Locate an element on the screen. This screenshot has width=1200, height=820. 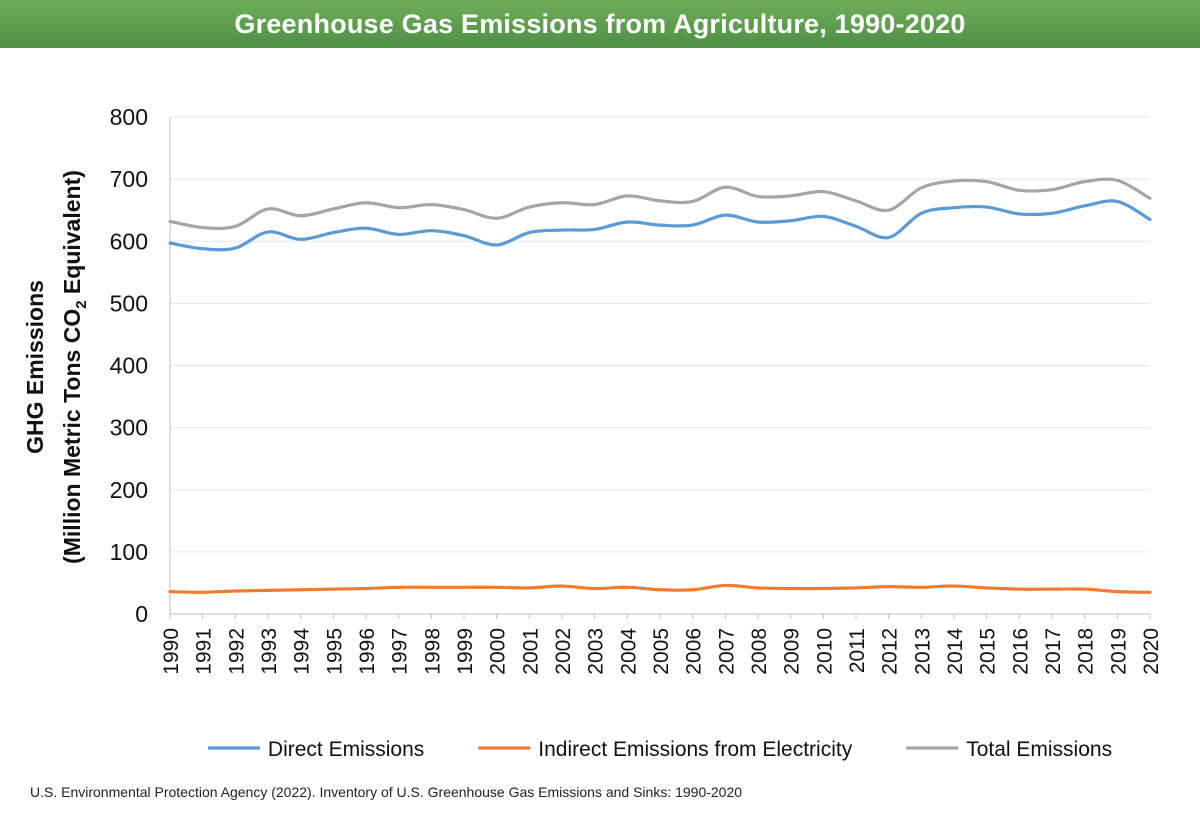
x-tick-label: 1996 is located at coordinates (367, 651).